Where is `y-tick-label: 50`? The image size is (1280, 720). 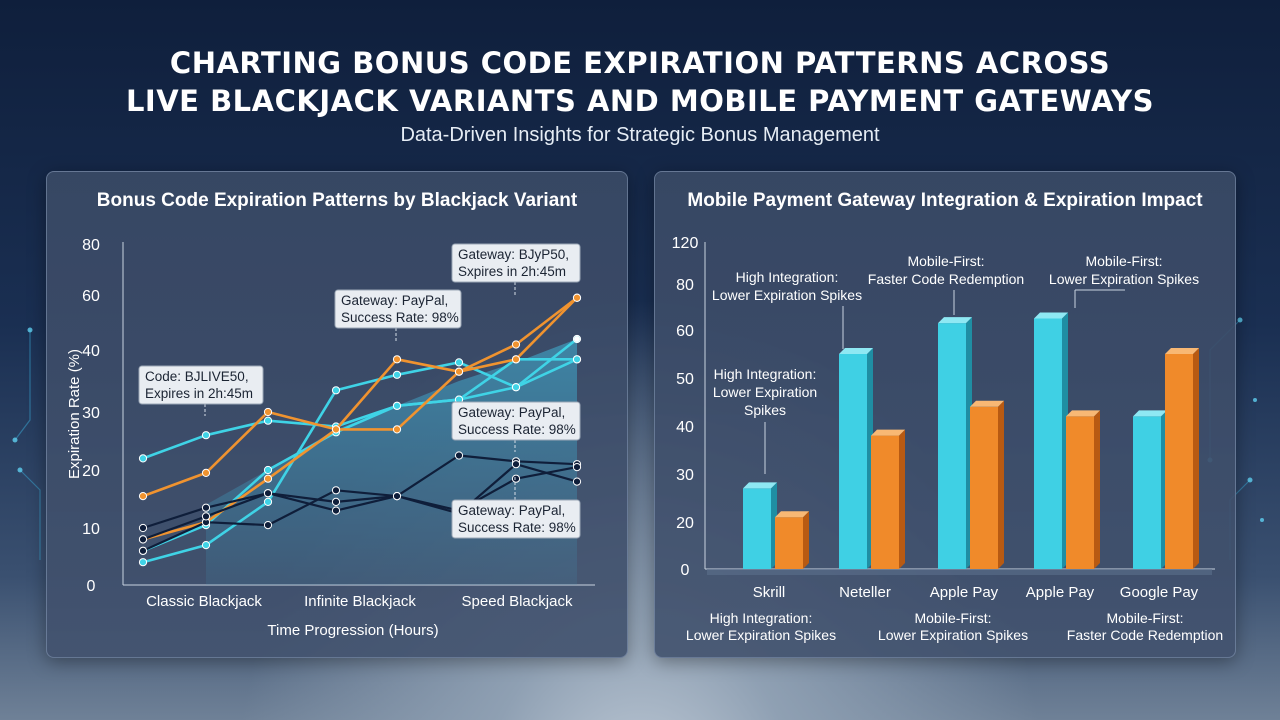
y-tick-label: 50 is located at coordinates (685, 379).